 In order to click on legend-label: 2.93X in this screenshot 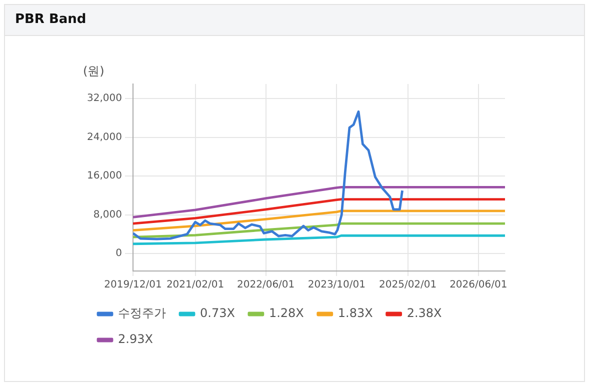, I will do `click(135, 339)`.